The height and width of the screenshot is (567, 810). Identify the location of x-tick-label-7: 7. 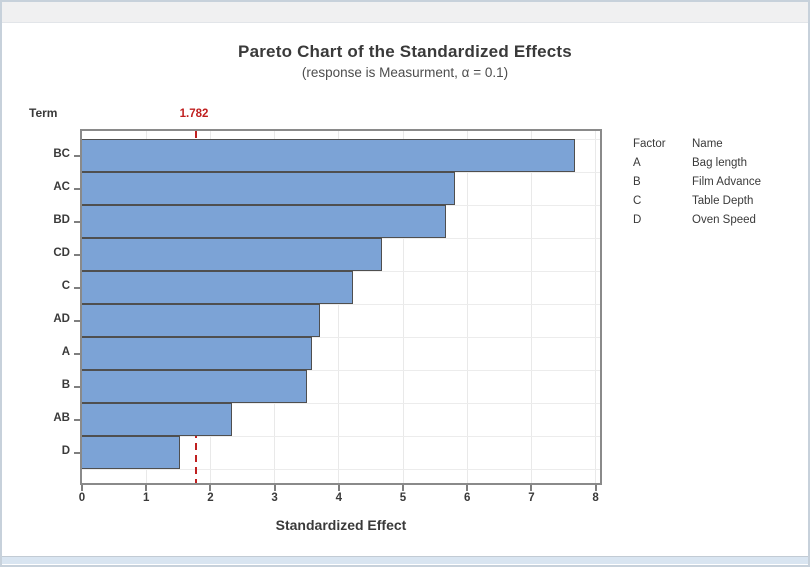
(531, 498).